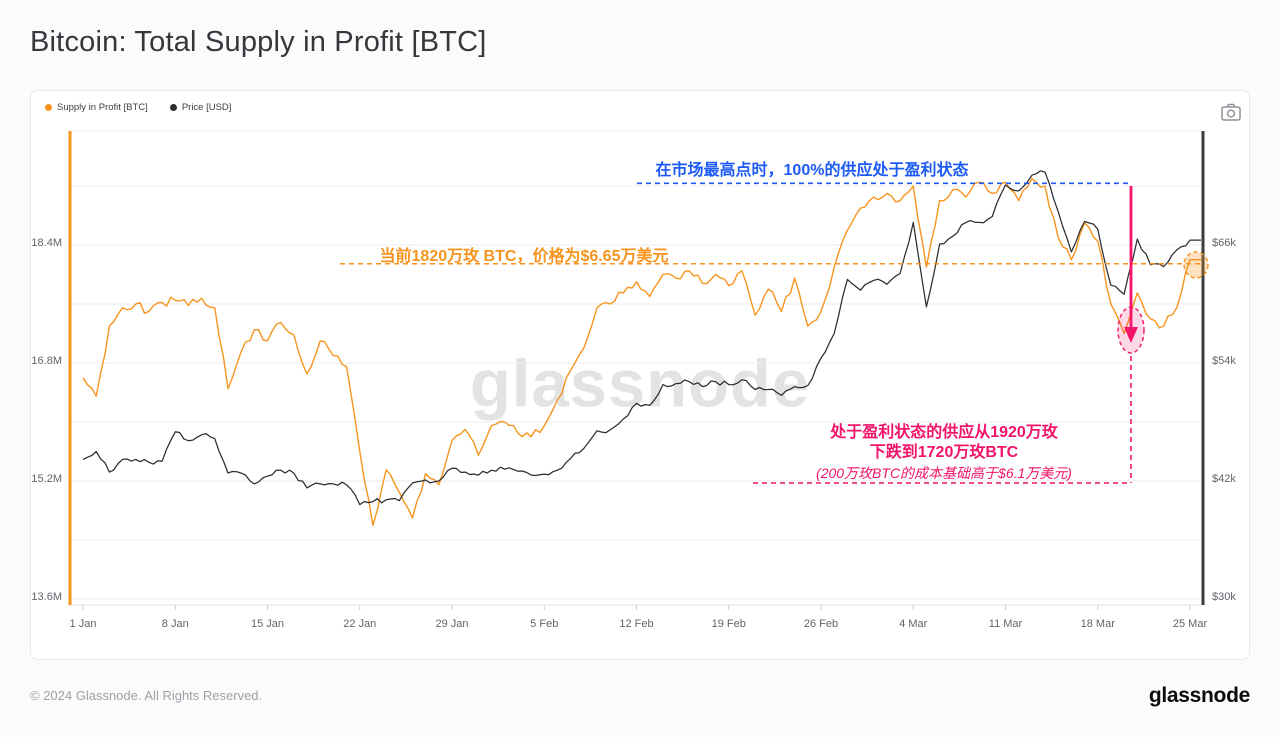  Describe the element at coordinates (48, 107) in the screenshot. I see `legend-dot-orange-icon` at that location.